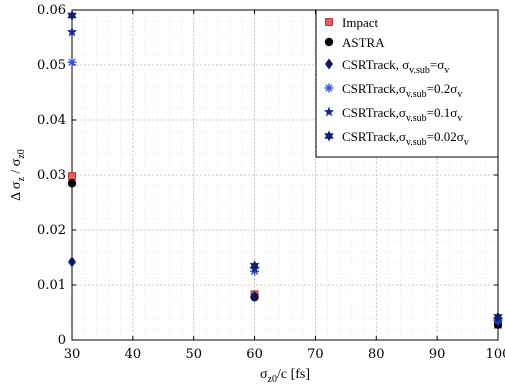 Image resolution: width=505 pixels, height=388 pixels. I want to click on y-tick-label: 0.03, so click(51, 175).